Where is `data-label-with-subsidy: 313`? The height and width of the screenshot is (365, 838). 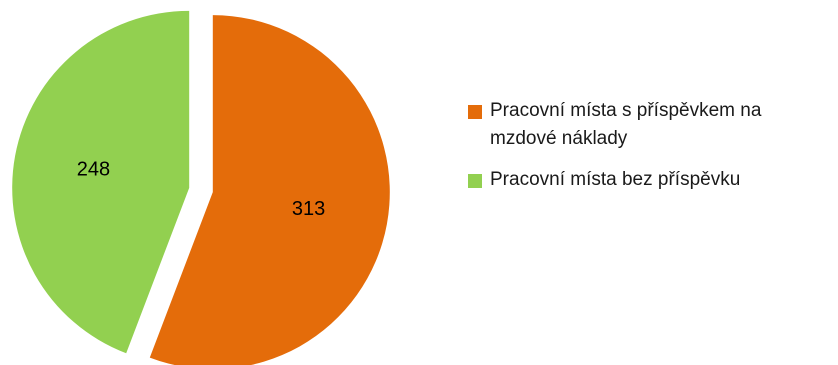
data-label-with-subsidy: 313 is located at coordinates (308, 209).